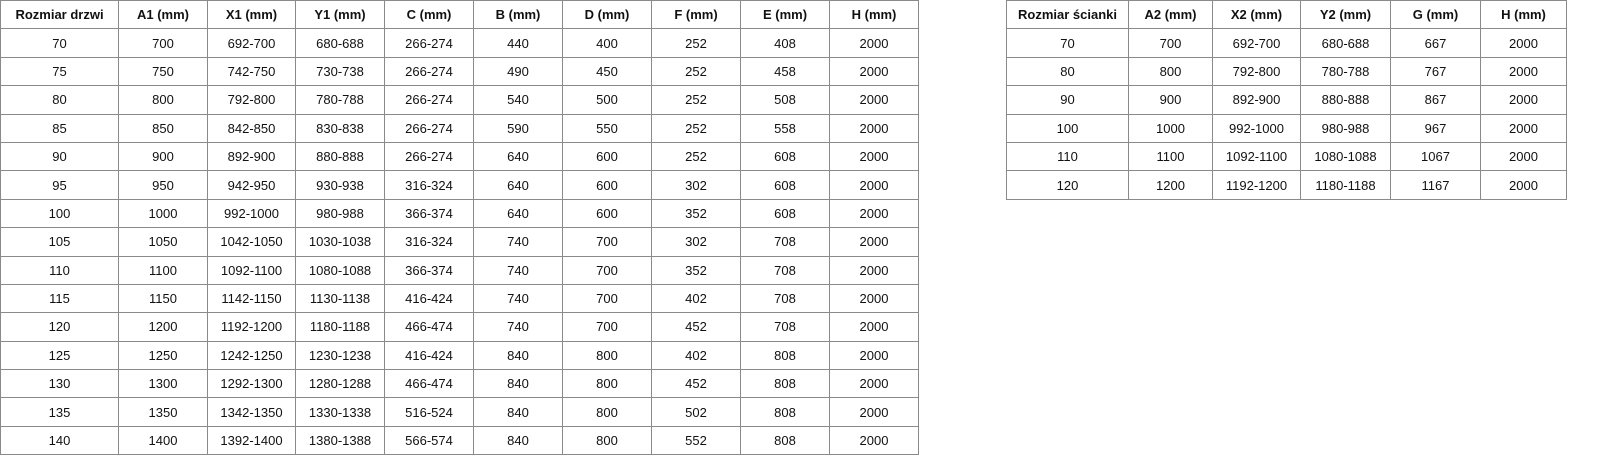  What do you see at coordinates (251, 43) in the screenshot?
I see `table-cell: 692-700` at bounding box center [251, 43].